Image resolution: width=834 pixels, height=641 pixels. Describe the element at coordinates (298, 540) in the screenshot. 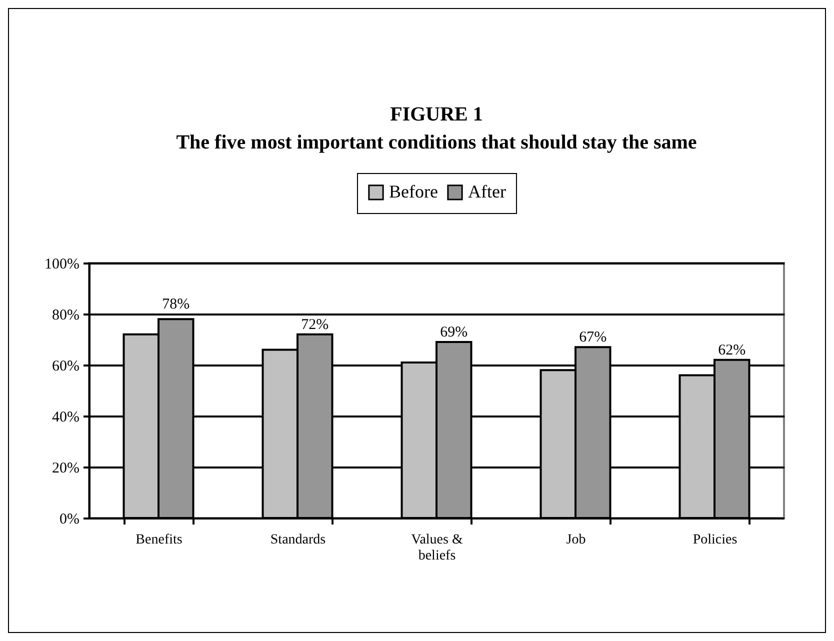

I see `x-tick-label: Standards` at that location.